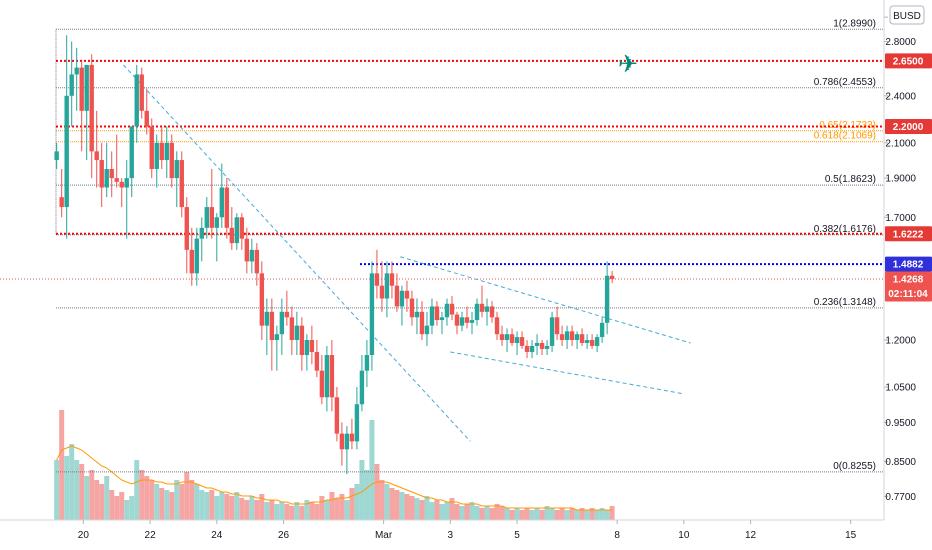 The width and height of the screenshot is (932, 550). What do you see at coordinates (151, 535) in the screenshot?
I see `x-tick-label: 22` at bounding box center [151, 535].